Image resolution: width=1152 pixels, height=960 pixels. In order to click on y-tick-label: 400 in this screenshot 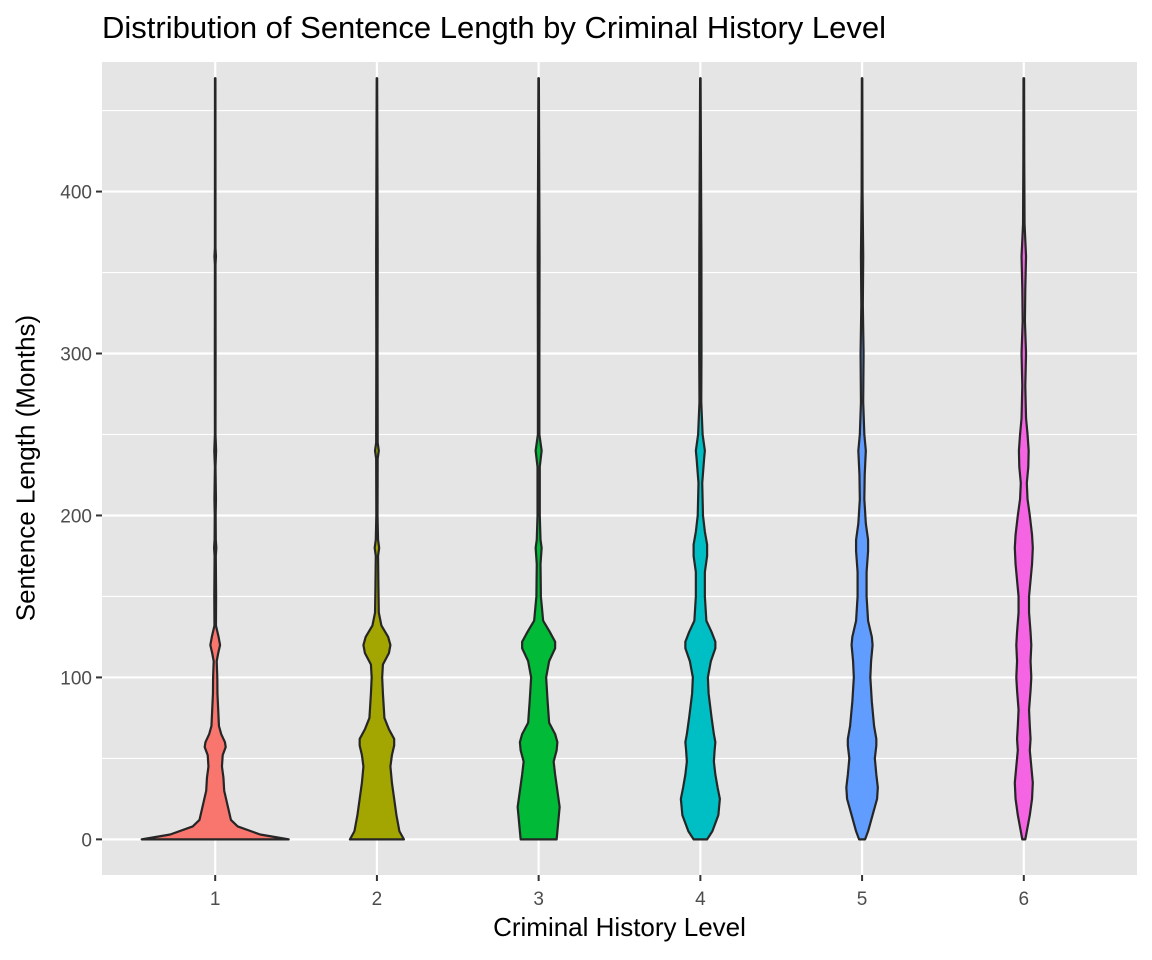, I will do `click(76, 193)`.